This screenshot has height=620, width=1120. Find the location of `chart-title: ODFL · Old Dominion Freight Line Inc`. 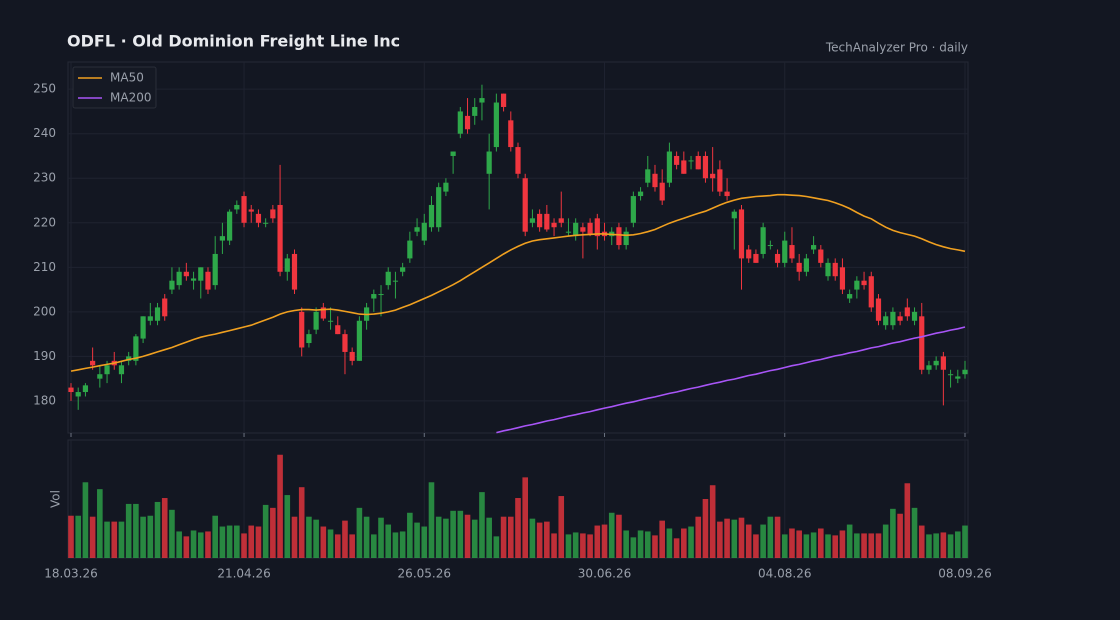

chart-title: ODFL · Old Dominion Freight Line Inc is located at coordinates (233, 41).